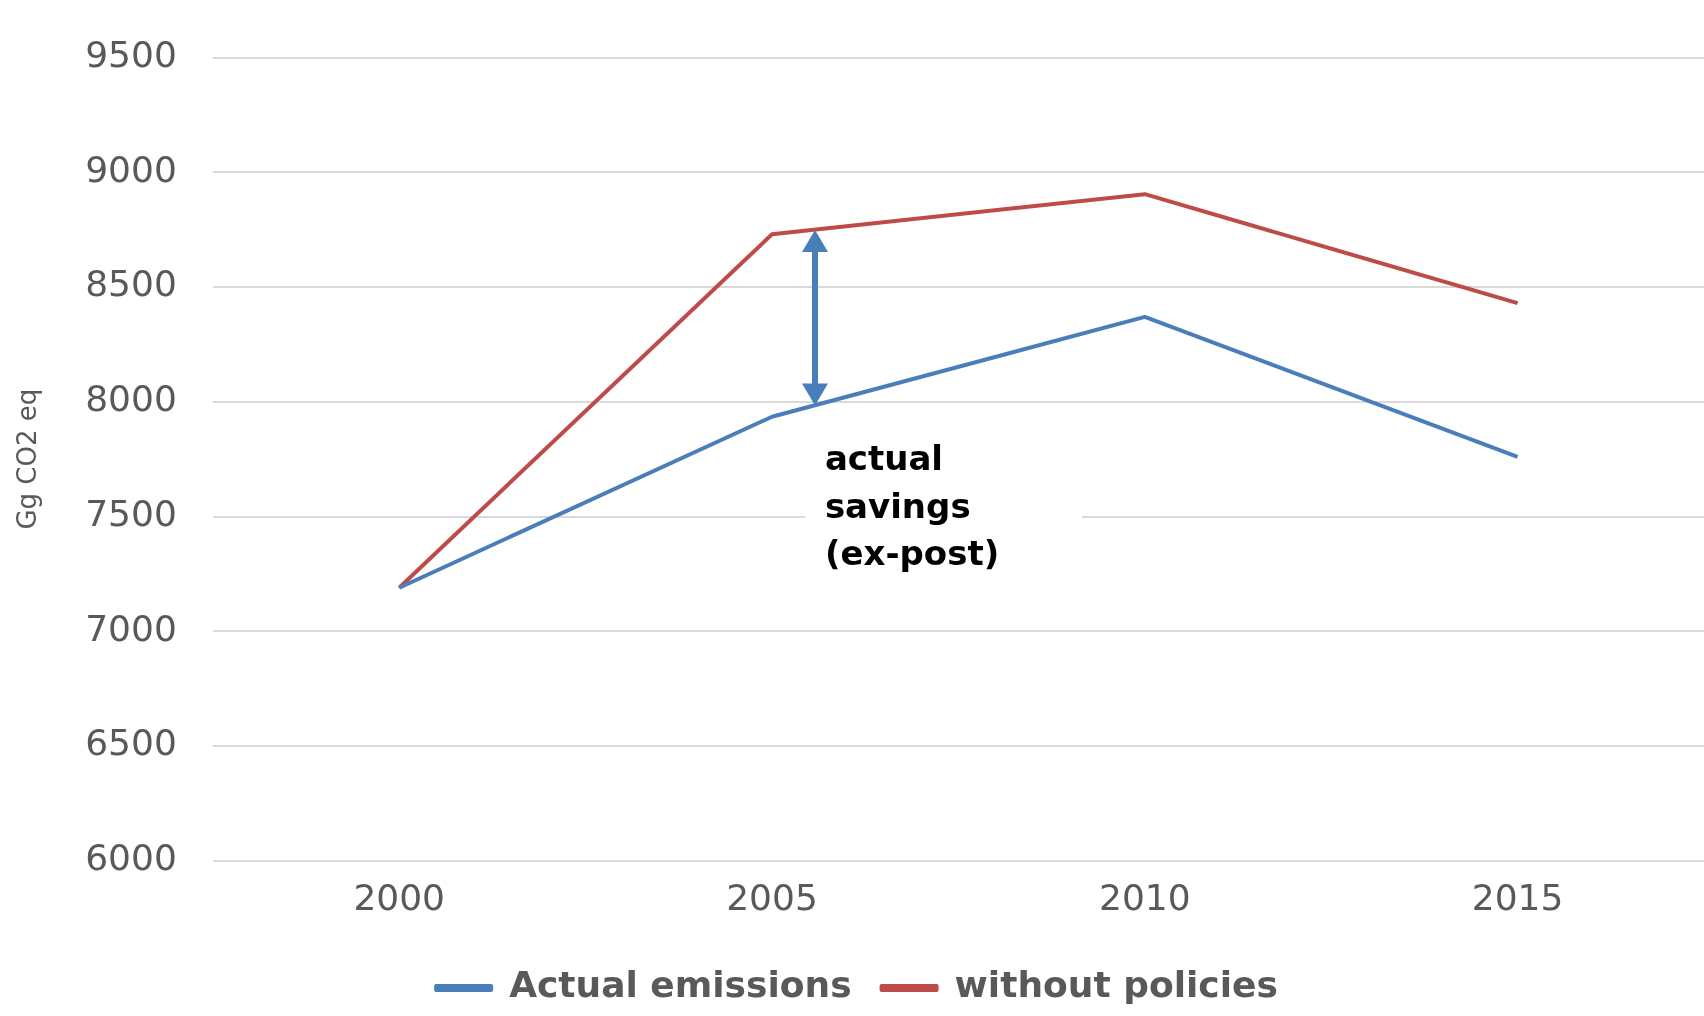  Describe the element at coordinates (131, 54) in the screenshot. I see `y-tick-label: 9500` at that location.